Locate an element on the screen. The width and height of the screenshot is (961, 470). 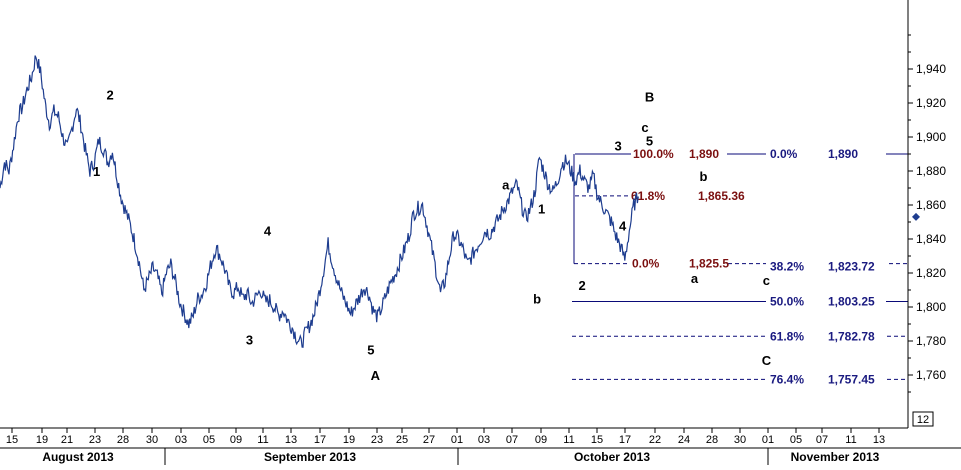
corner-box is located at coordinates (923, 419).